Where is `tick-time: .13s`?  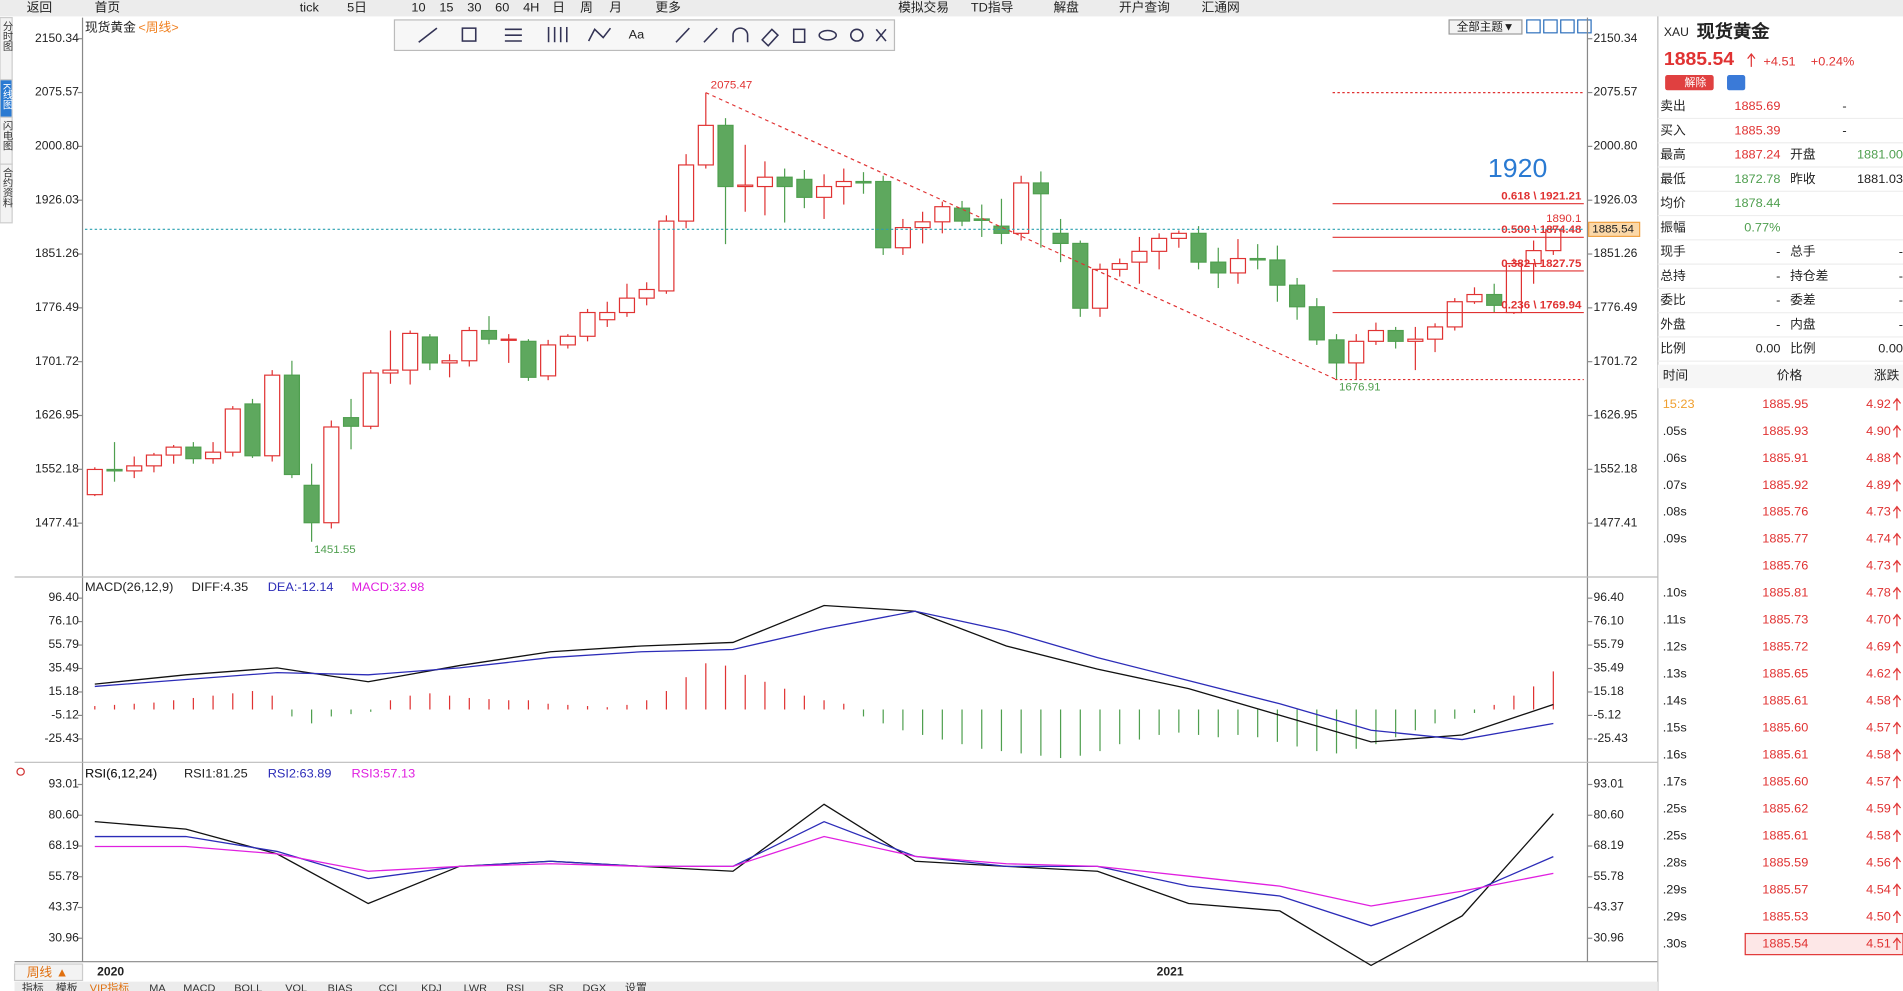 tick-time: .13s is located at coordinates (1675, 674).